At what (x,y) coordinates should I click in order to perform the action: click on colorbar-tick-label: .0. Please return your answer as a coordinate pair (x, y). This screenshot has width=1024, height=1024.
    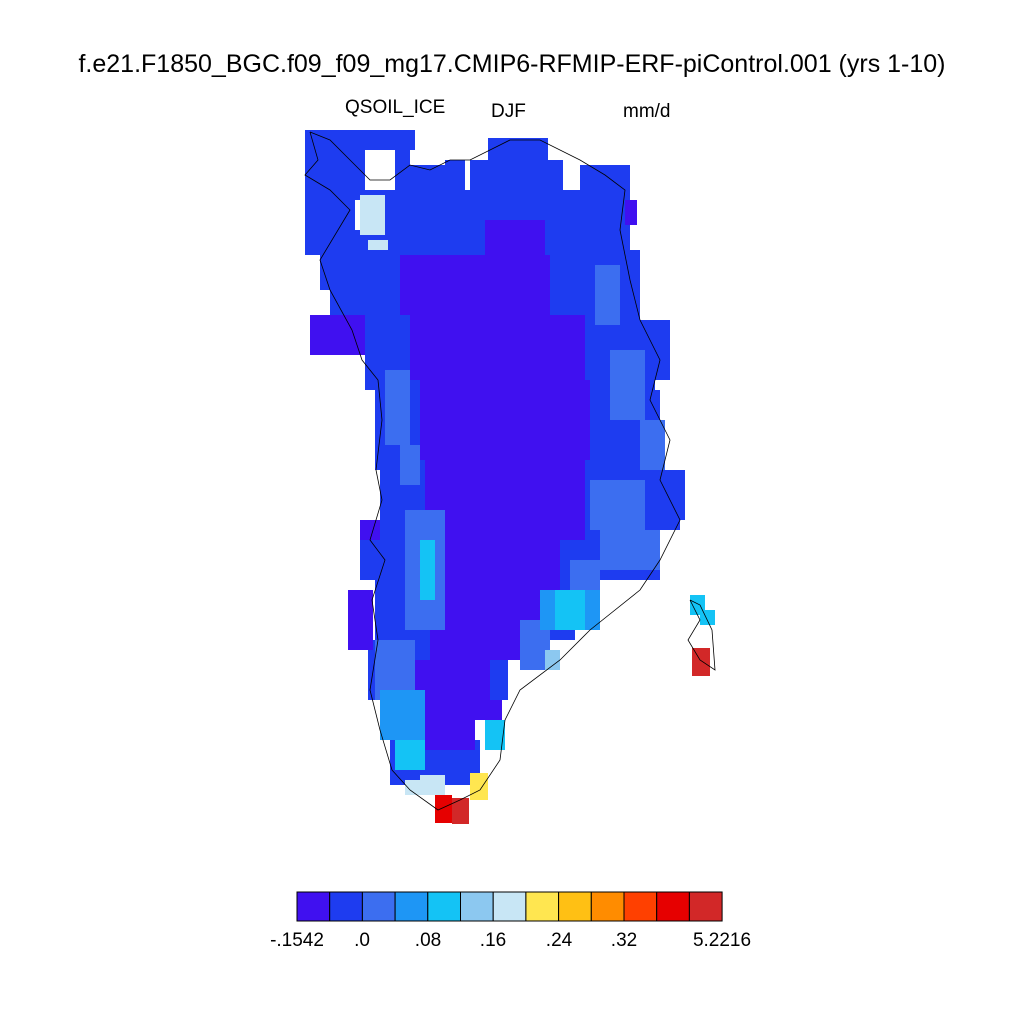
    Looking at the image, I should click on (362, 940).